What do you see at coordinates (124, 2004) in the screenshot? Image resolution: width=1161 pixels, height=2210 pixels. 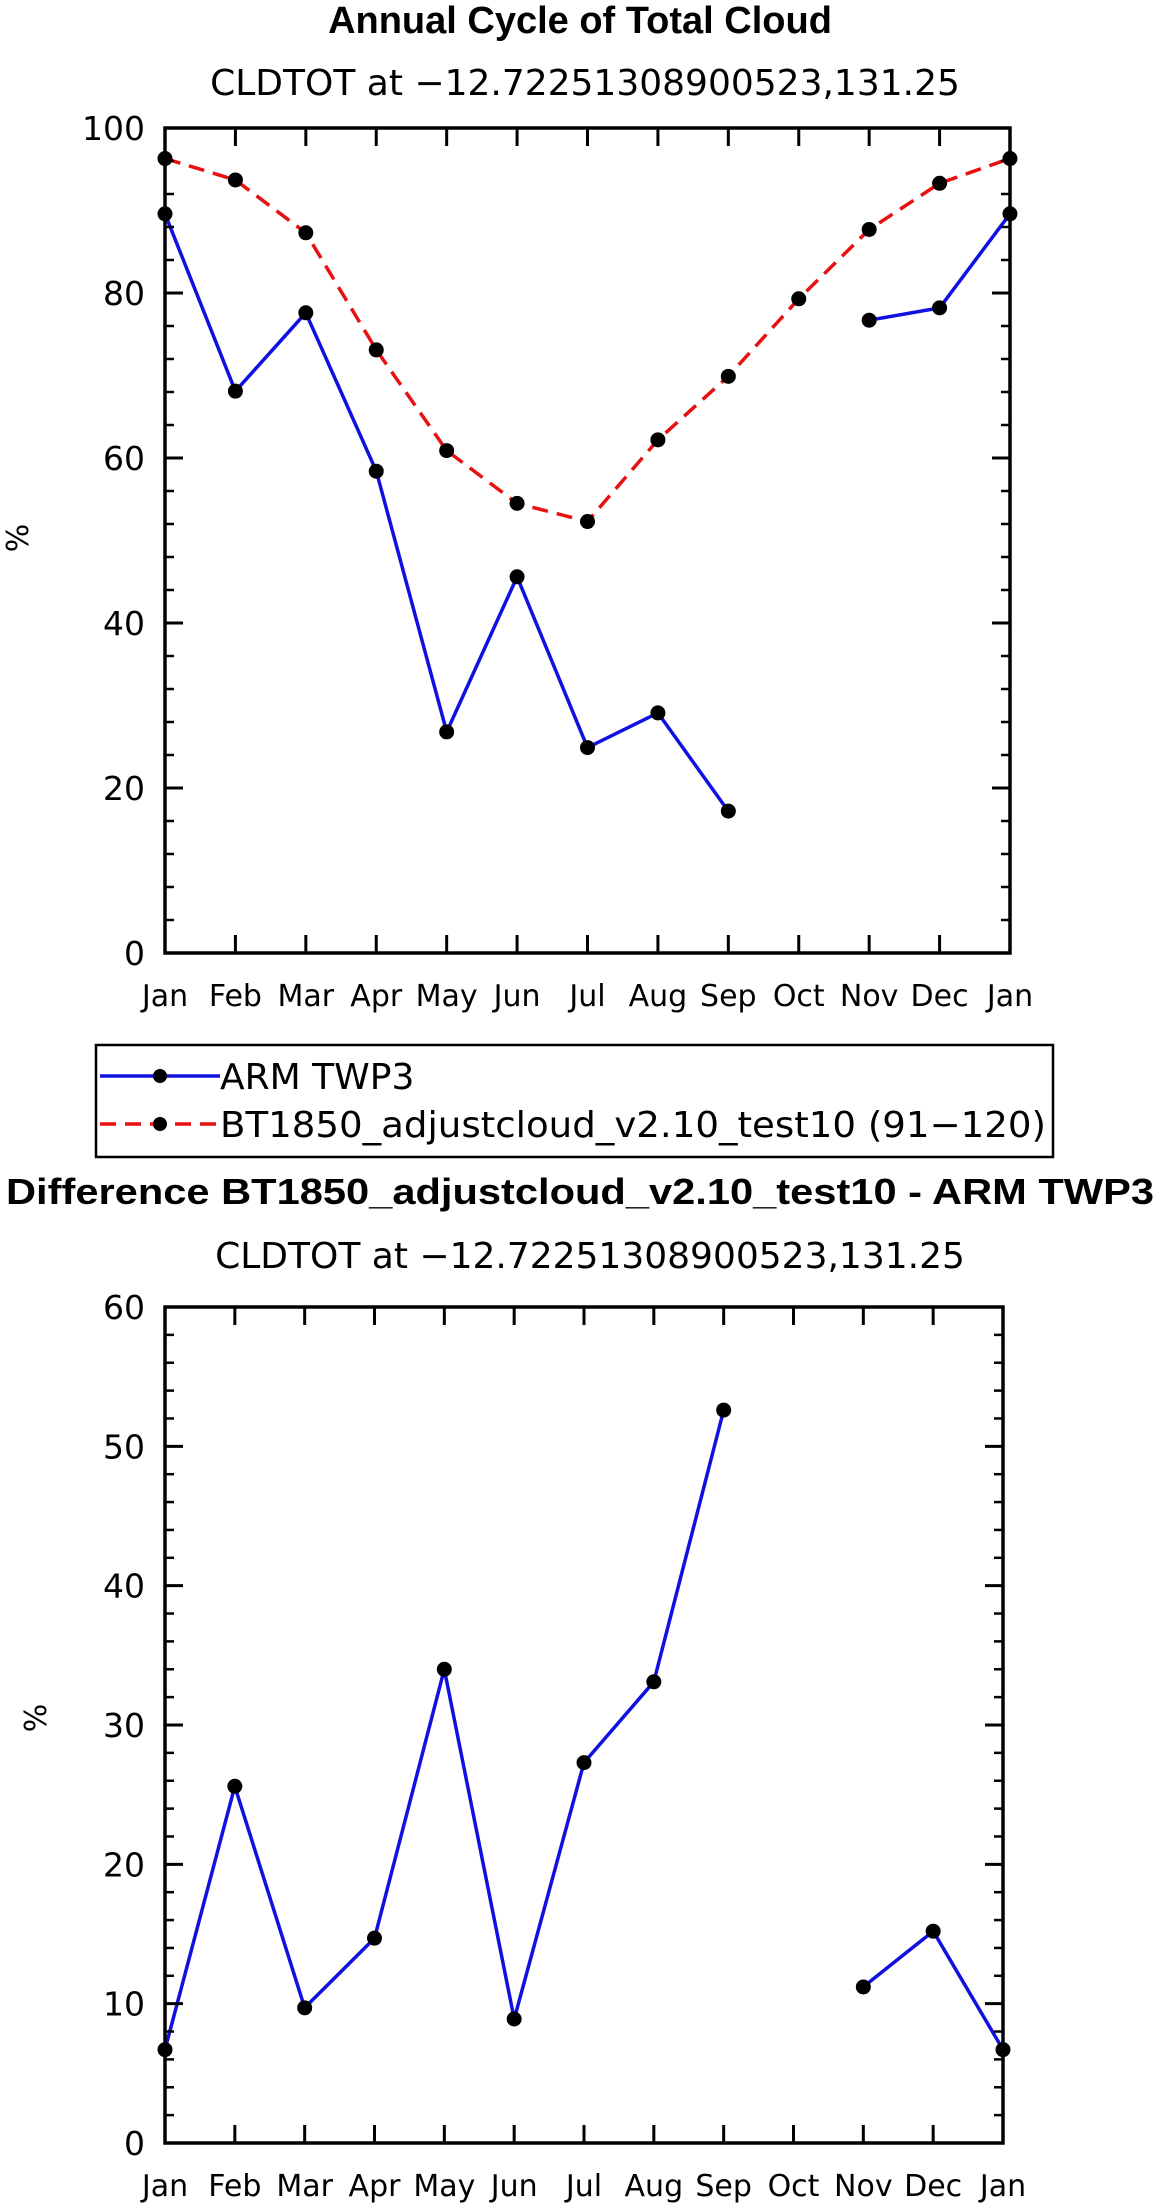 I see `chart2-ytick-label: 10` at bounding box center [124, 2004].